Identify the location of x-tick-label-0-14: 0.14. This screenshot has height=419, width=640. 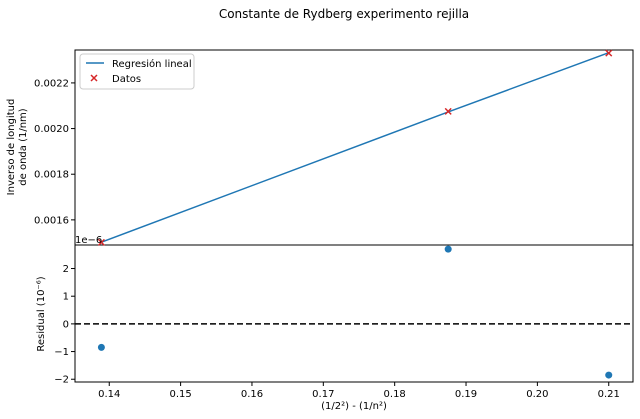
(109, 394).